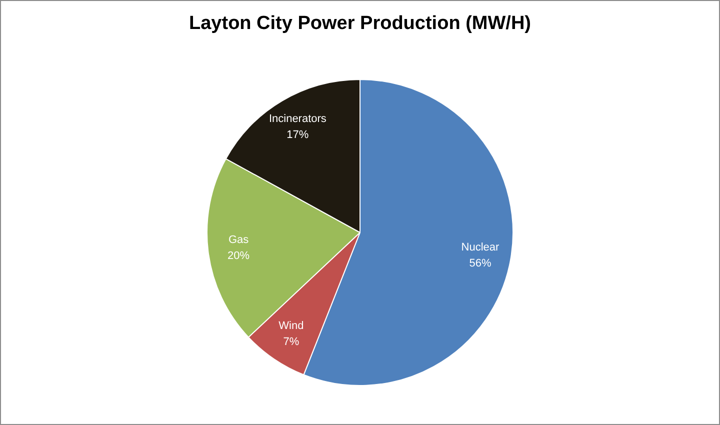 This screenshot has width=720, height=425. I want to click on chart-title: Layton City Power Production (MW/H), so click(360, 24).